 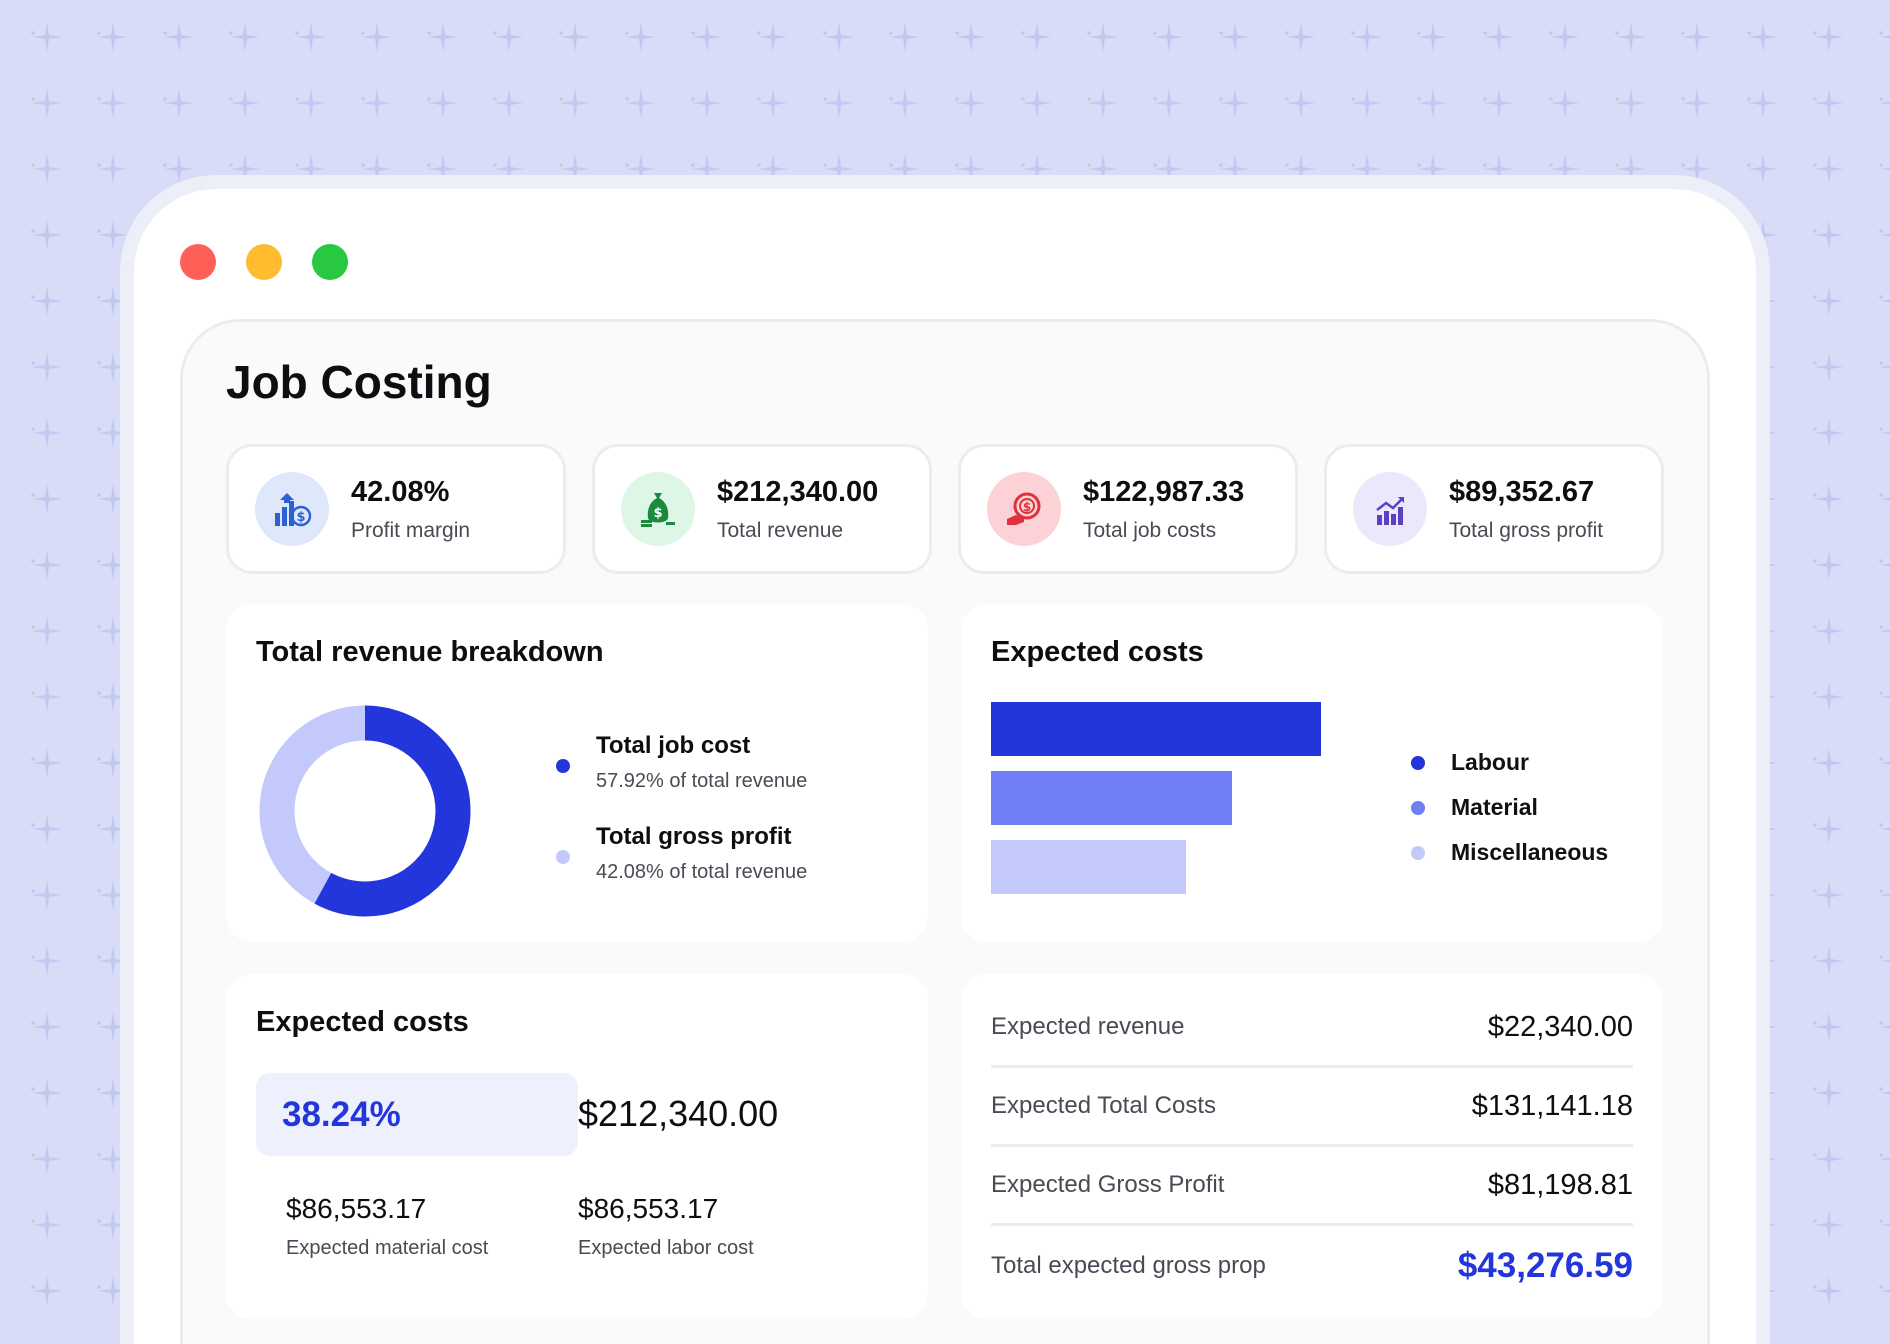 I want to click on summary-value: $131,141.18, so click(x=1552, y=1105).